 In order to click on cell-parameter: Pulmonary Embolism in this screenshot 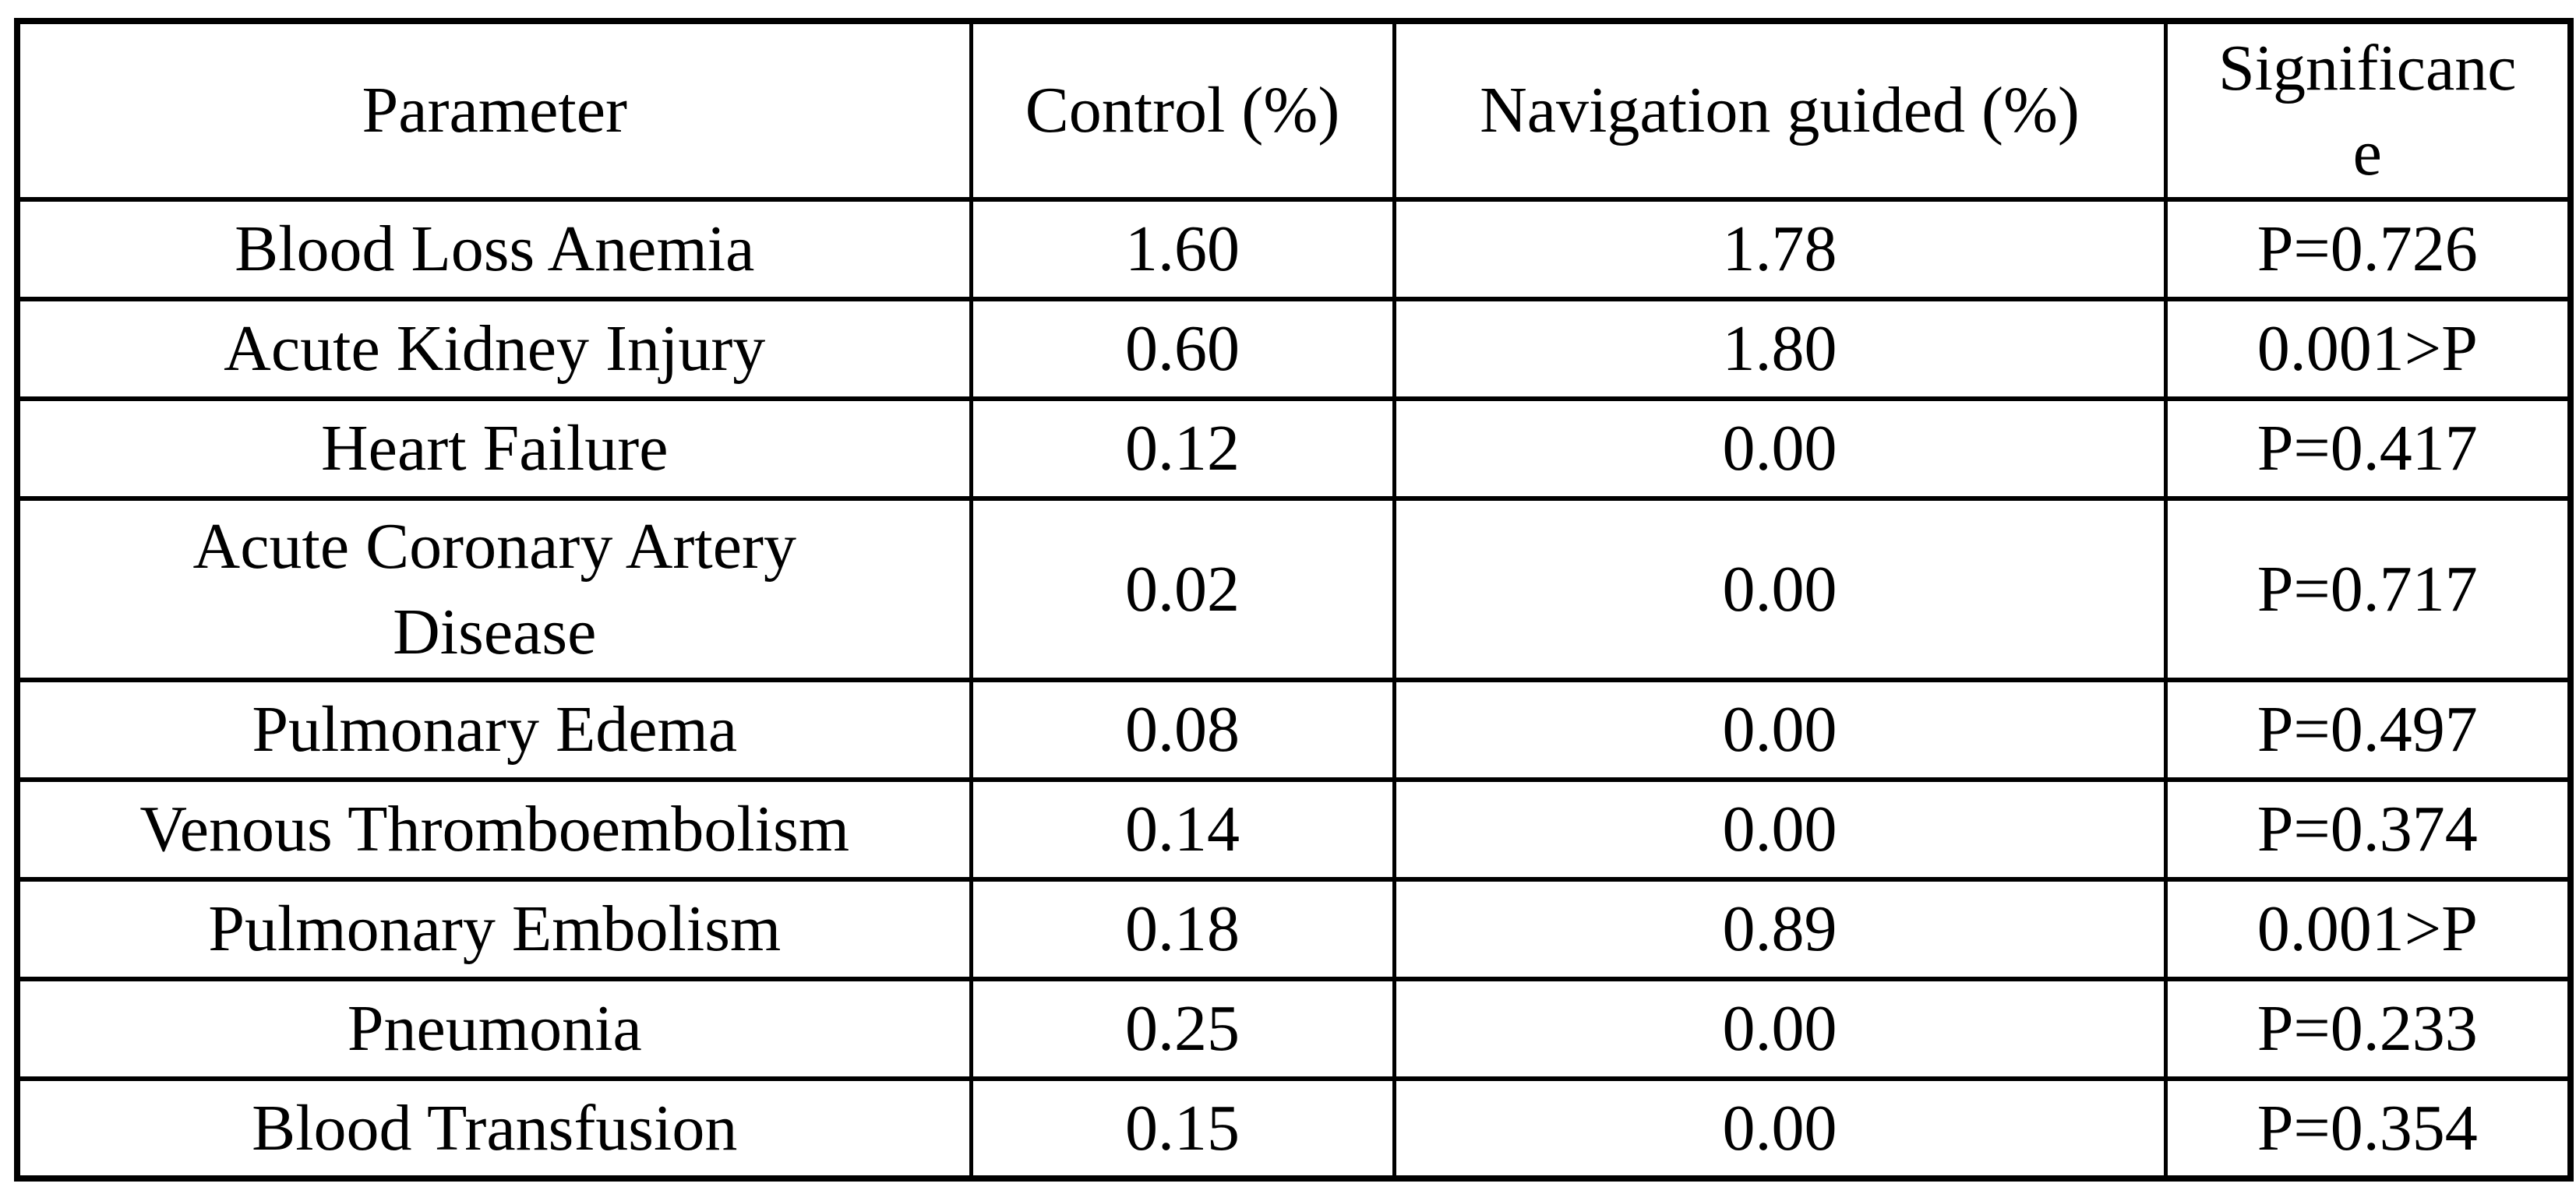, I will do `click(494, 929)`.